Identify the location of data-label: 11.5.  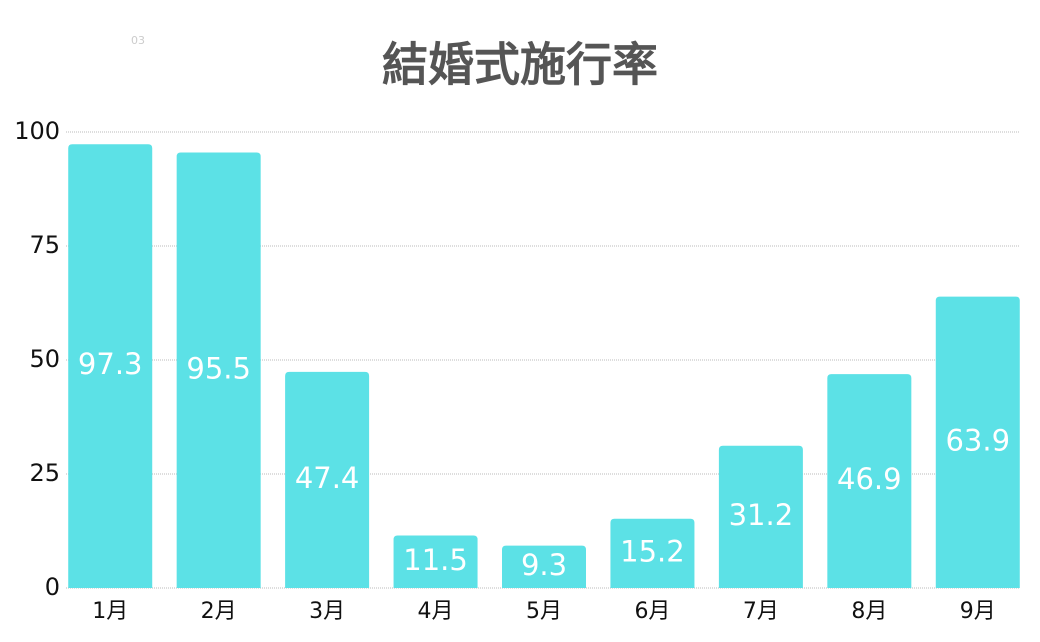
(435, 560).